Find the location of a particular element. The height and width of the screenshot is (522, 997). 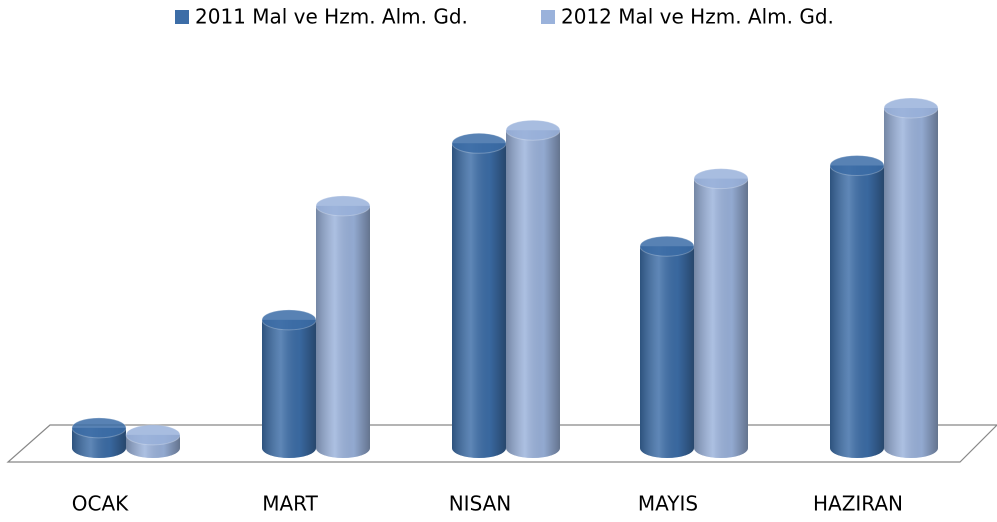

x-tick-label: NISAN is located at coordinates (480, 504).